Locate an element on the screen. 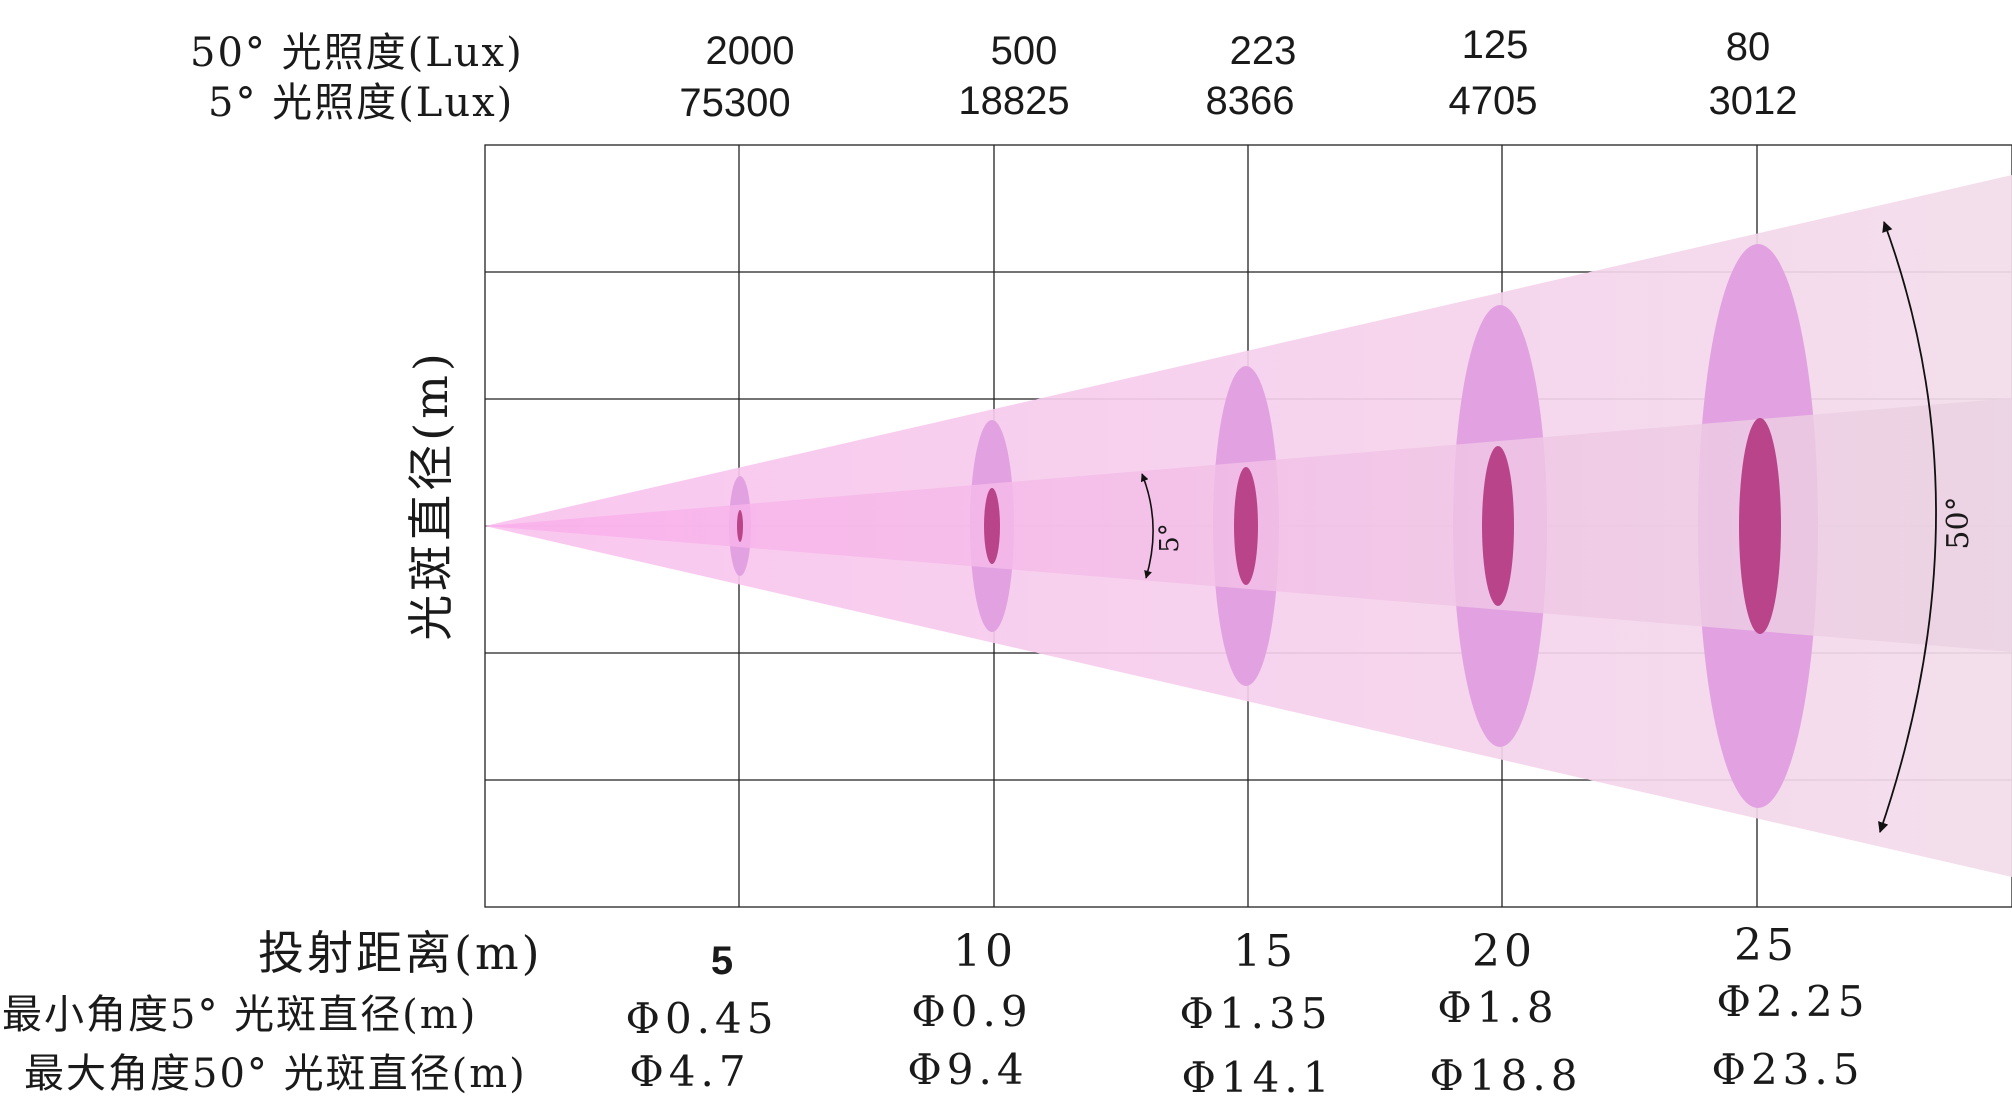 The width and height of the screenshot is (2012, 1098). wide-angle-arrow is located at coordinates (1907, 527).